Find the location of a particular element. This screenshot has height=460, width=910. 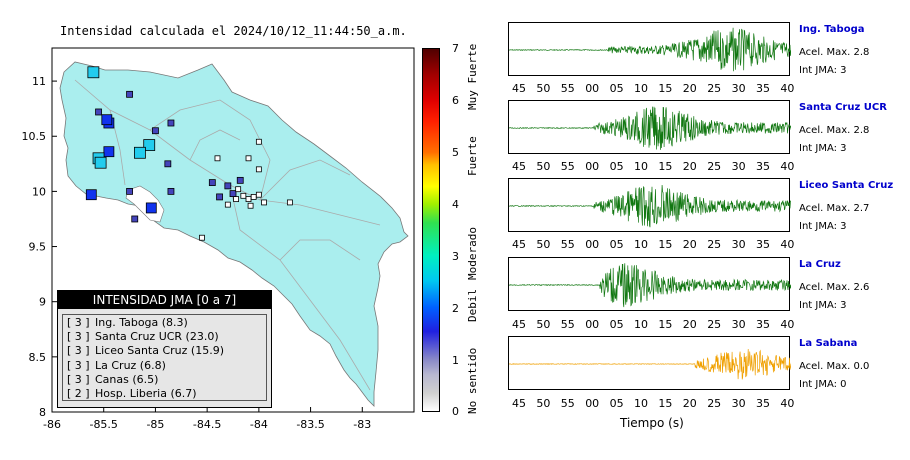

colorbar-tick: 7 is located at coordinates (455, 48).